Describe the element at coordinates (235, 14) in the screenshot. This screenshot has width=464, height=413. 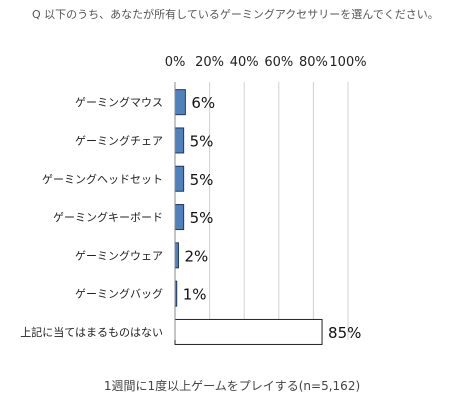
I see `question-text: Q 以下のうち、あなたが所有しているゲーミングアクセサリーを選んでください。` at that location.